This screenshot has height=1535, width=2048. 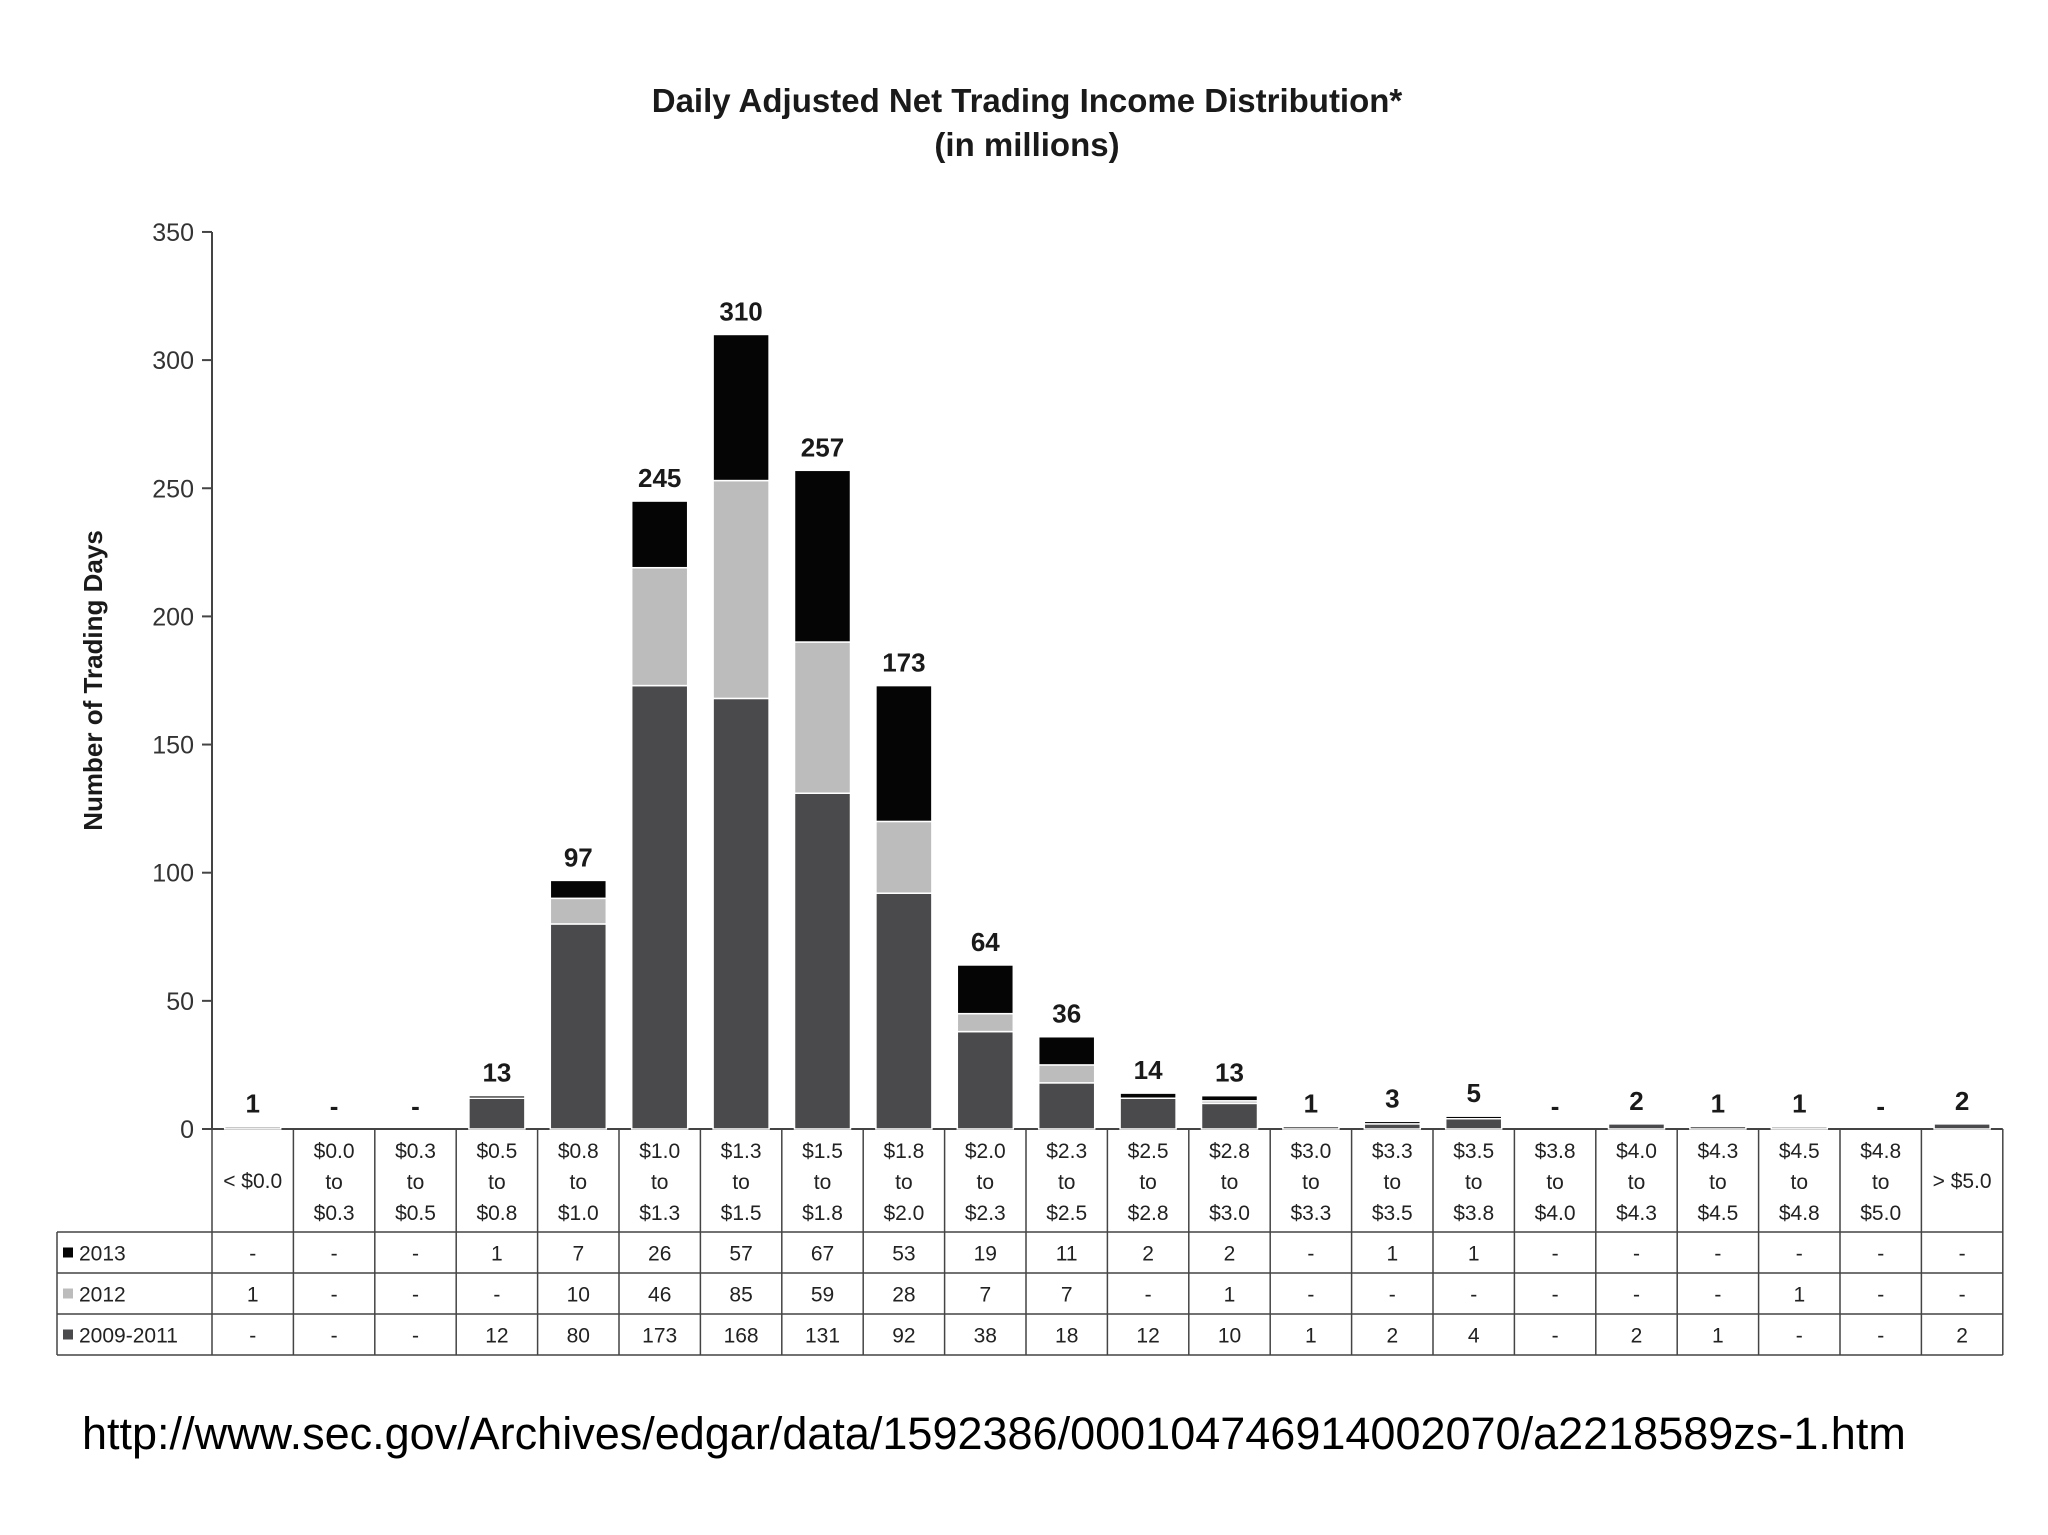 I want to click on bar-total-label: 173, so click(x=903, y=663).